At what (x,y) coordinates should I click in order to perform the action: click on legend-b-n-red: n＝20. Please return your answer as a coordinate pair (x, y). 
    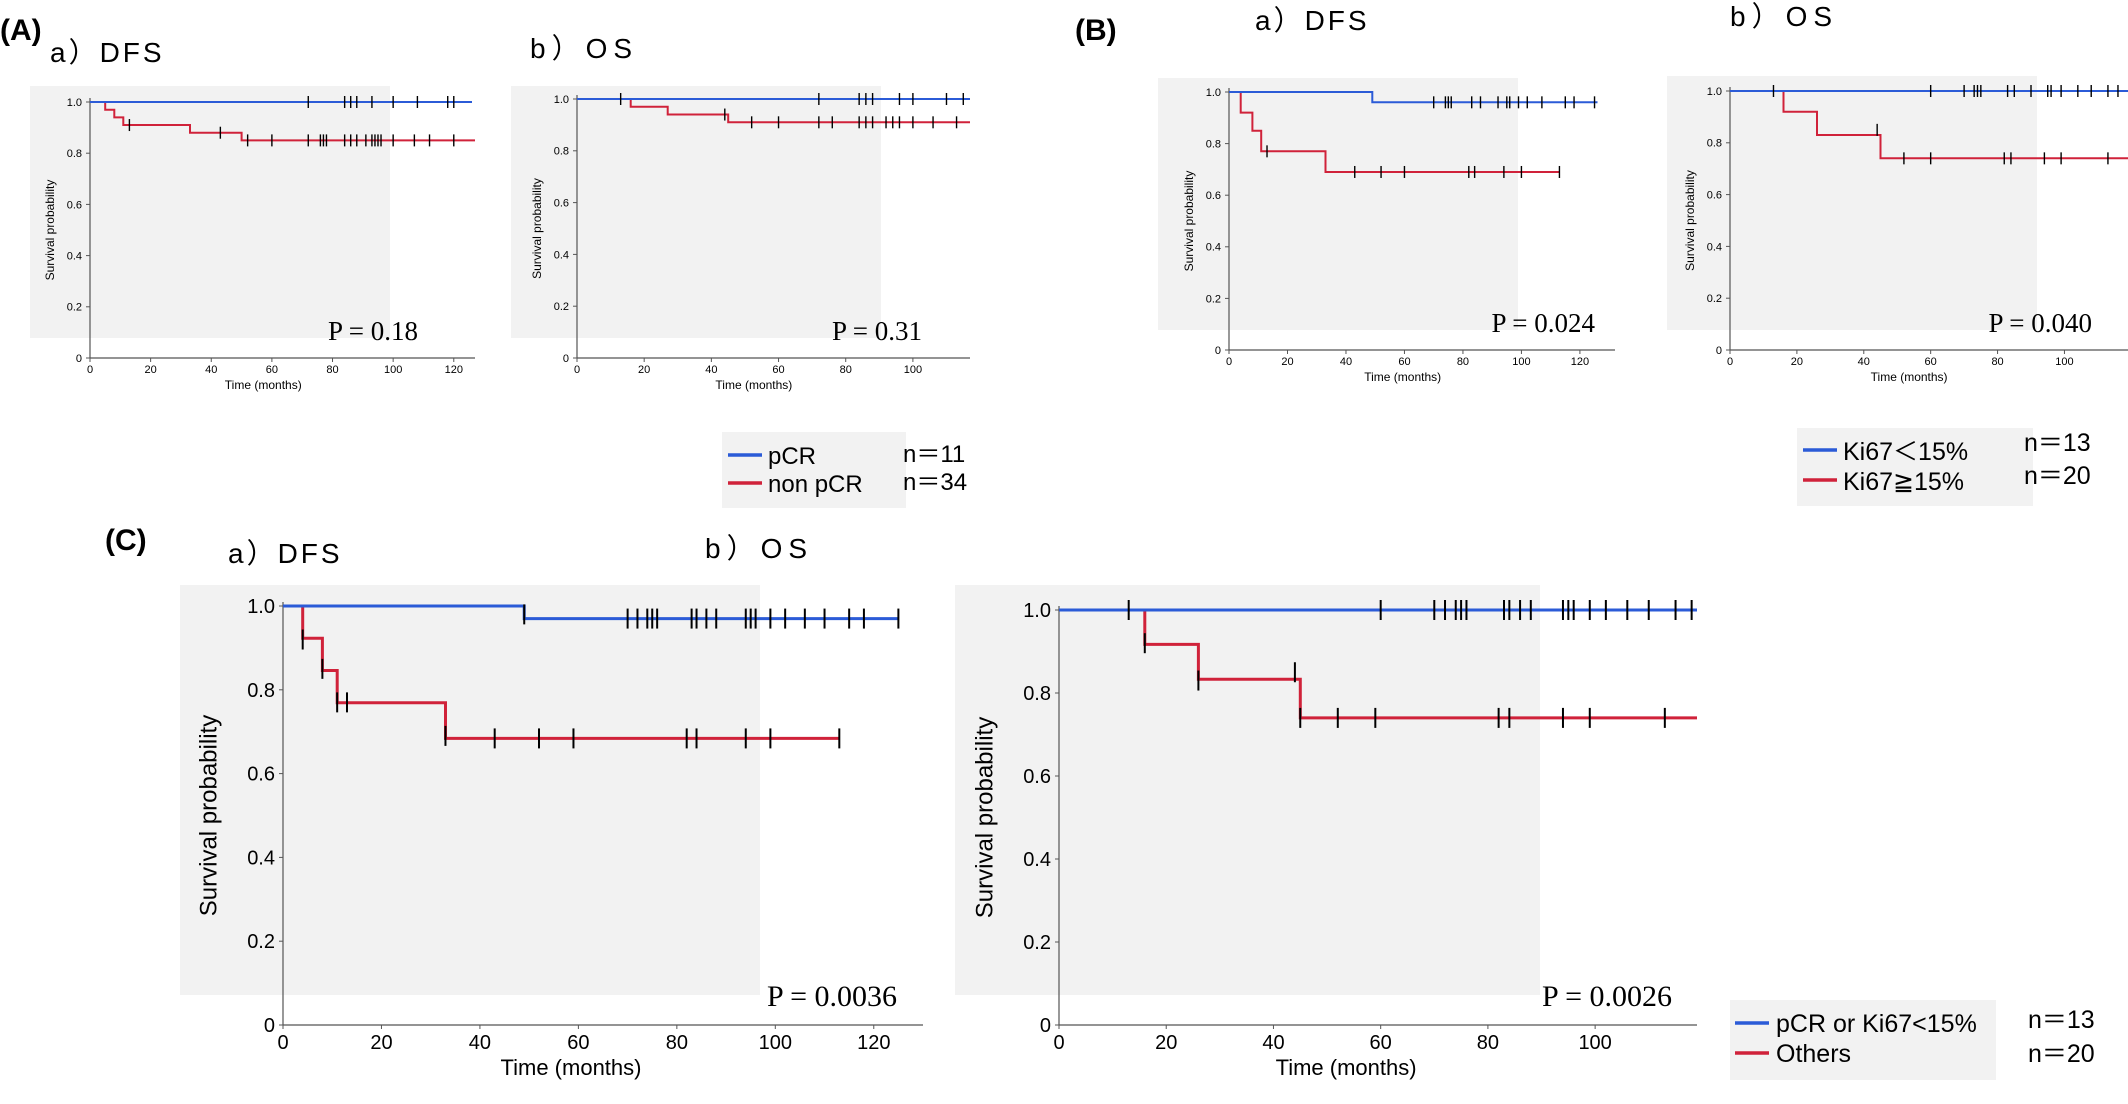
    Looking at the image, I should click on (2057, 476).